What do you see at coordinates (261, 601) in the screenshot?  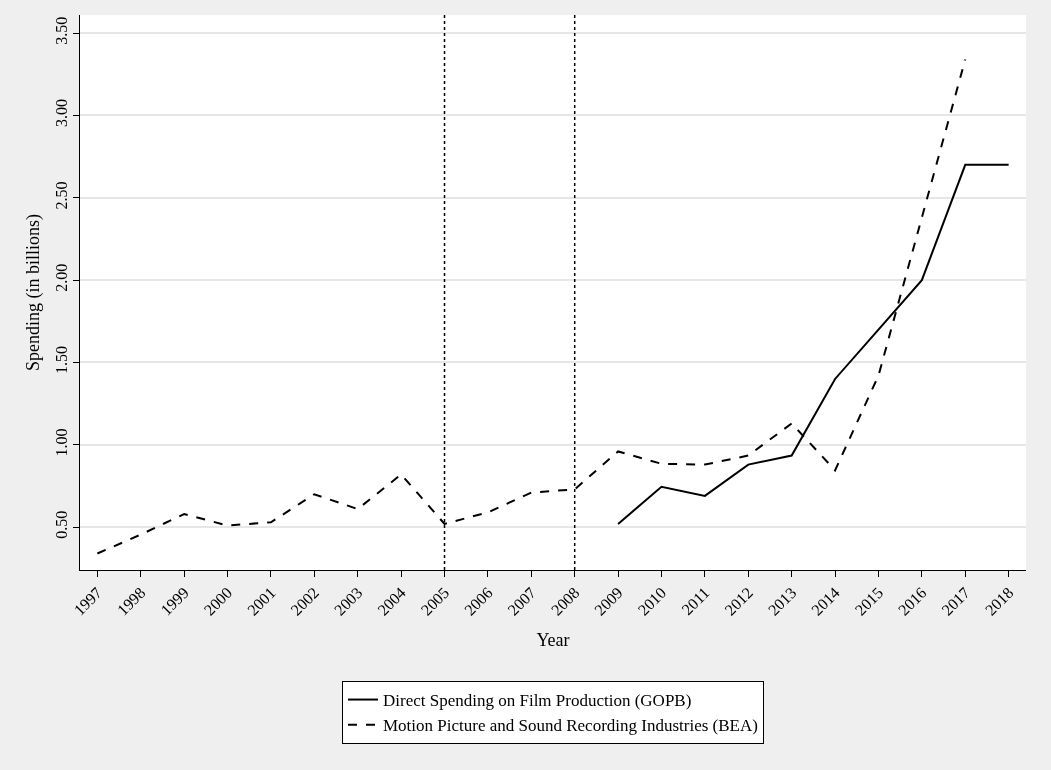 I see `x-tick-label: 2001` at bounding box center [261, 601].